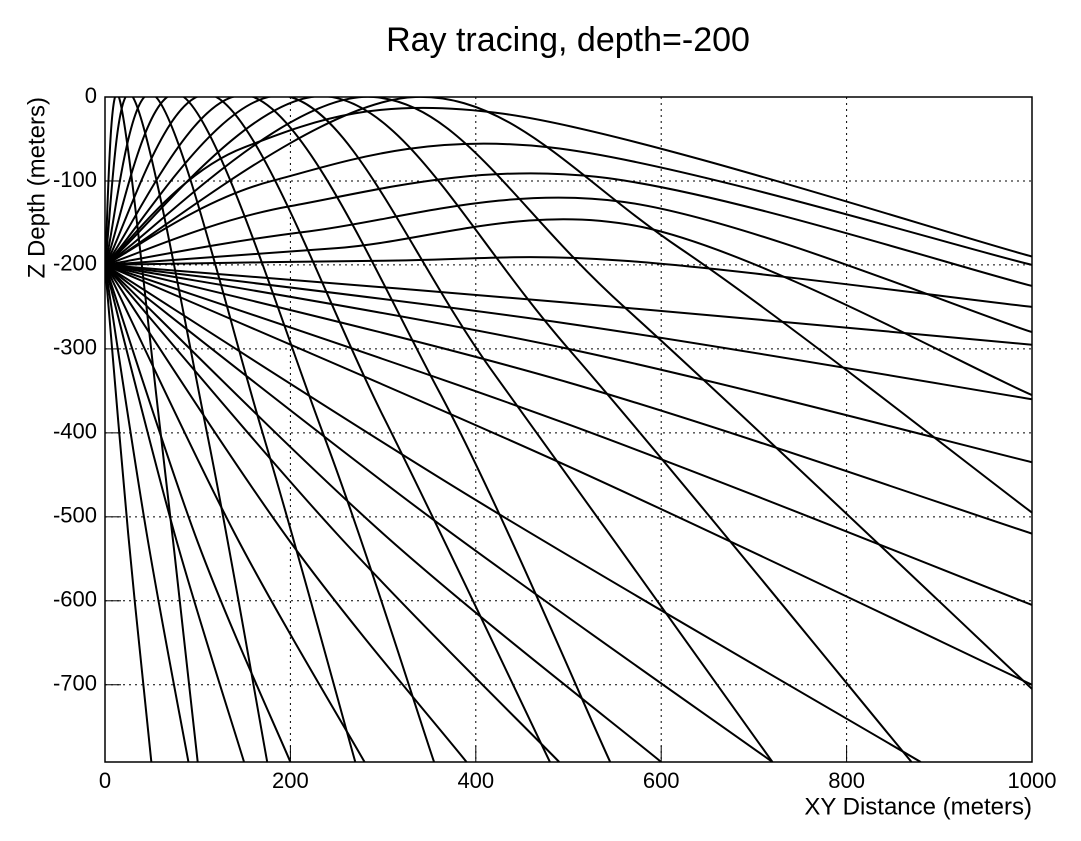 The width and height of the screenshot is (1081, 841). Describe the element at coordinates (75, 515) in the screenshot. I see `y-tick-label: -500` at that location.